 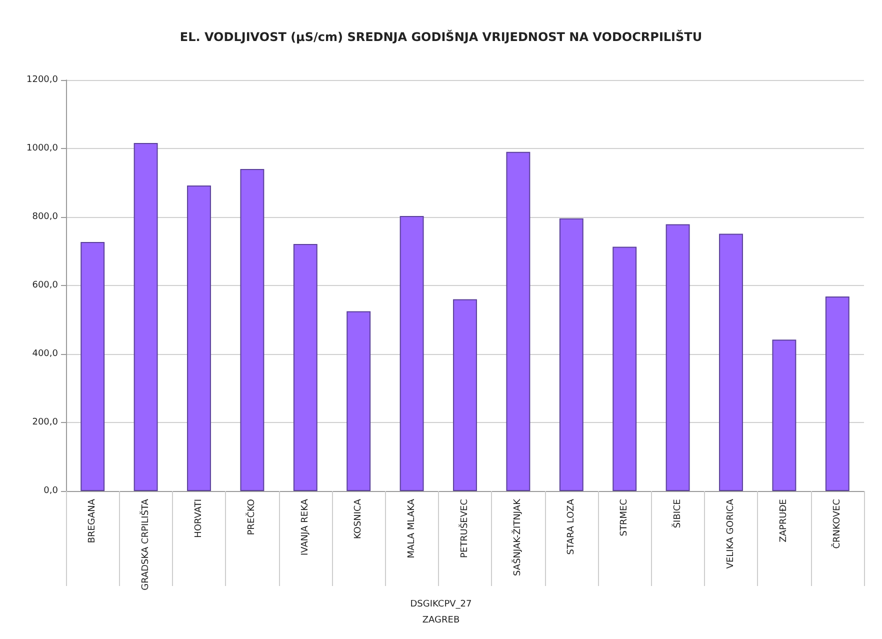 What do you see at coordinates (625, 517) in the screenshot?
I see `x-tick-label: STRMEC` at bounding box center [625, 517].